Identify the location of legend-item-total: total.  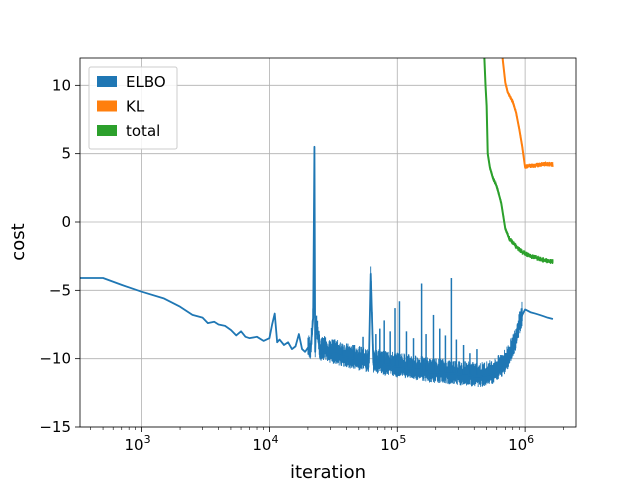
(128, 131).